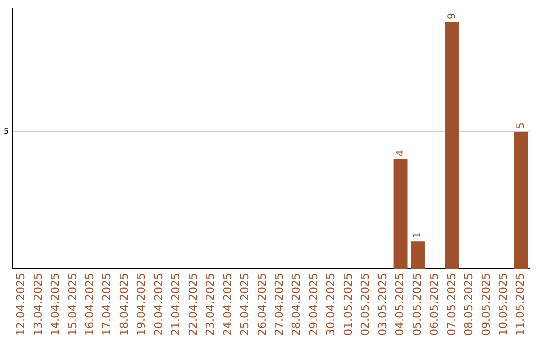 This screenshot has width=540, height=340. I want to click on x-tick-label: 25.04.2025, so click(245, 304).